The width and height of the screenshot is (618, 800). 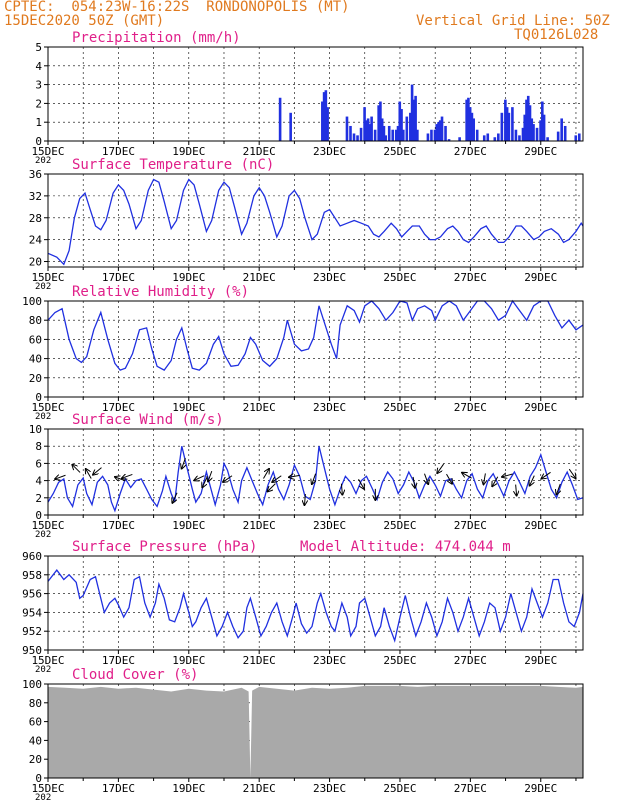 What do you see at coordinates (35, 429) in the screenshot?
I see `y-tick-label: 10` at bounding box center [35, 429].